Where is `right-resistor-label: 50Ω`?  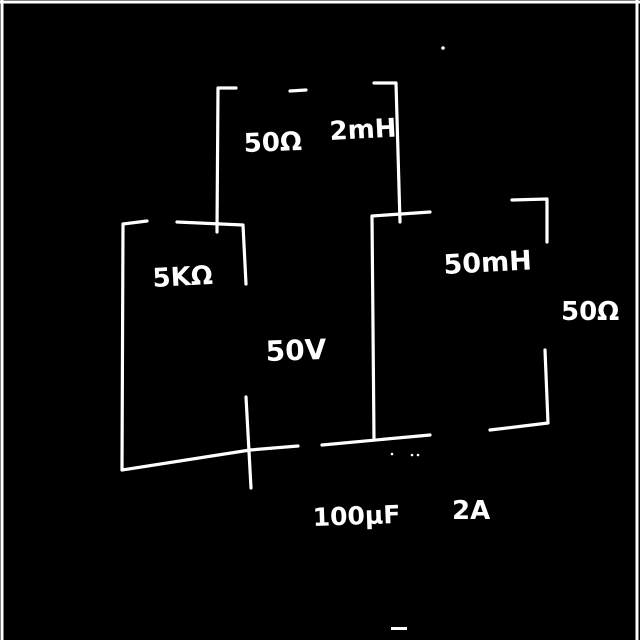
right-resistor-label: 50Ω is located at coordinates (590, 312).